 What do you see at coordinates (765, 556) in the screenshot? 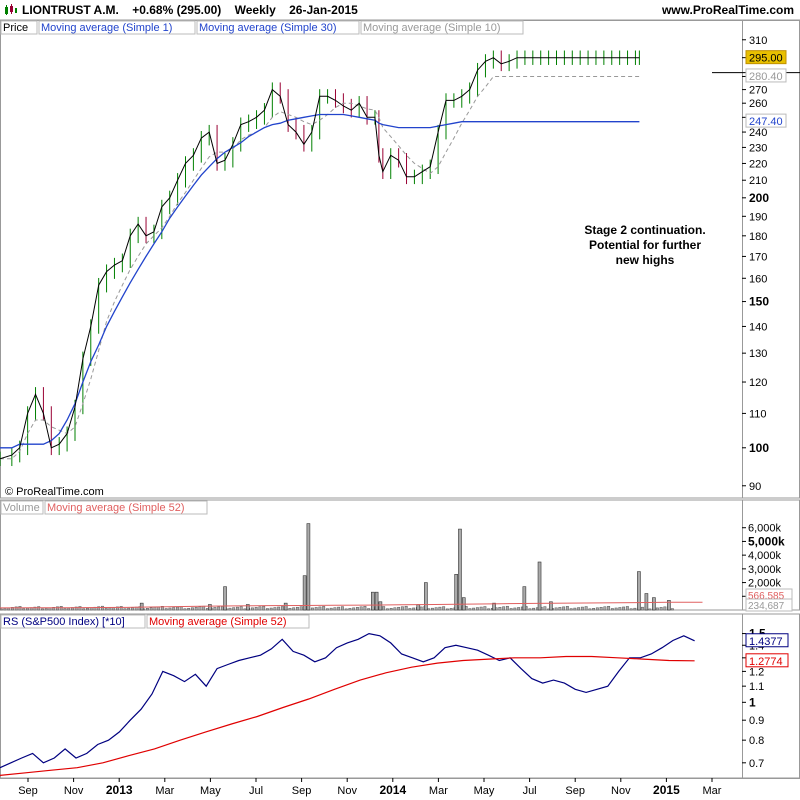
I see `volume-tick-label: 4,000k` at bounding box center [765, 556].